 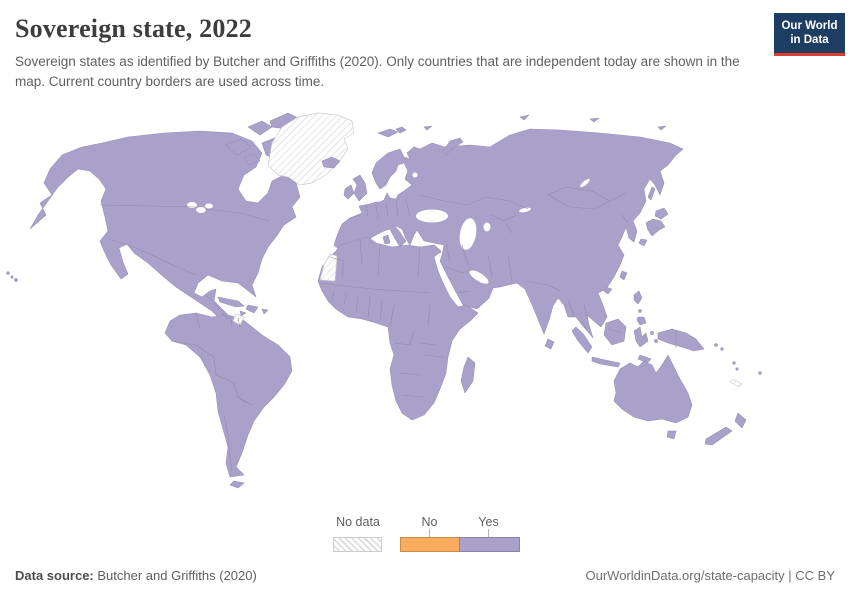 I want to click on region-arctic-islands, so click(x=522, y=135).